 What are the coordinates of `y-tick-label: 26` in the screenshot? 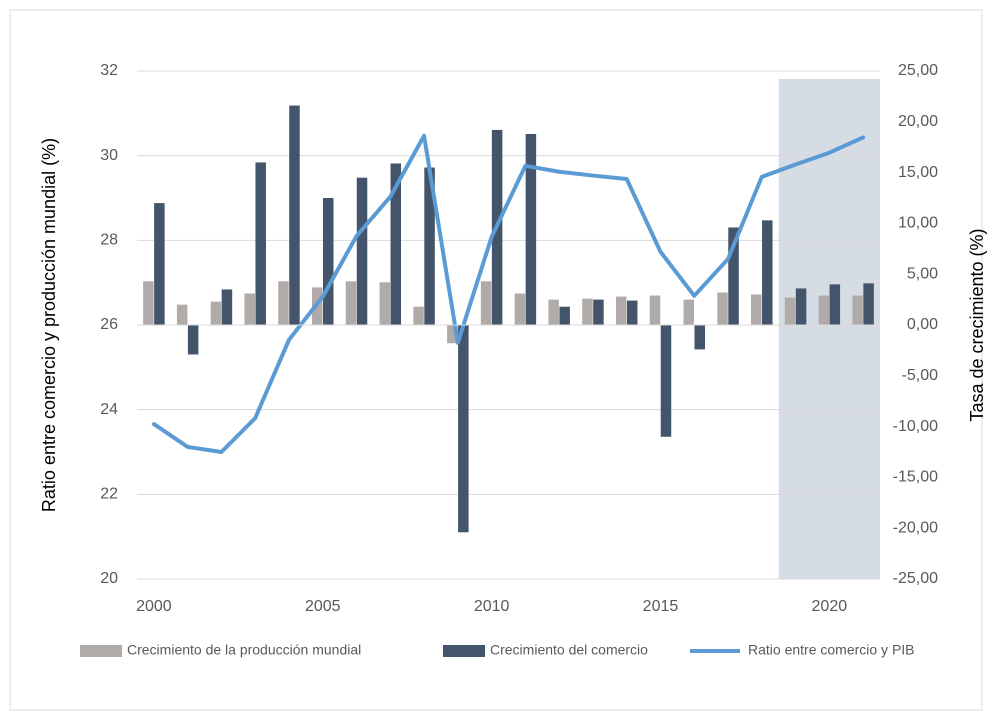 It's located at (109, 324).